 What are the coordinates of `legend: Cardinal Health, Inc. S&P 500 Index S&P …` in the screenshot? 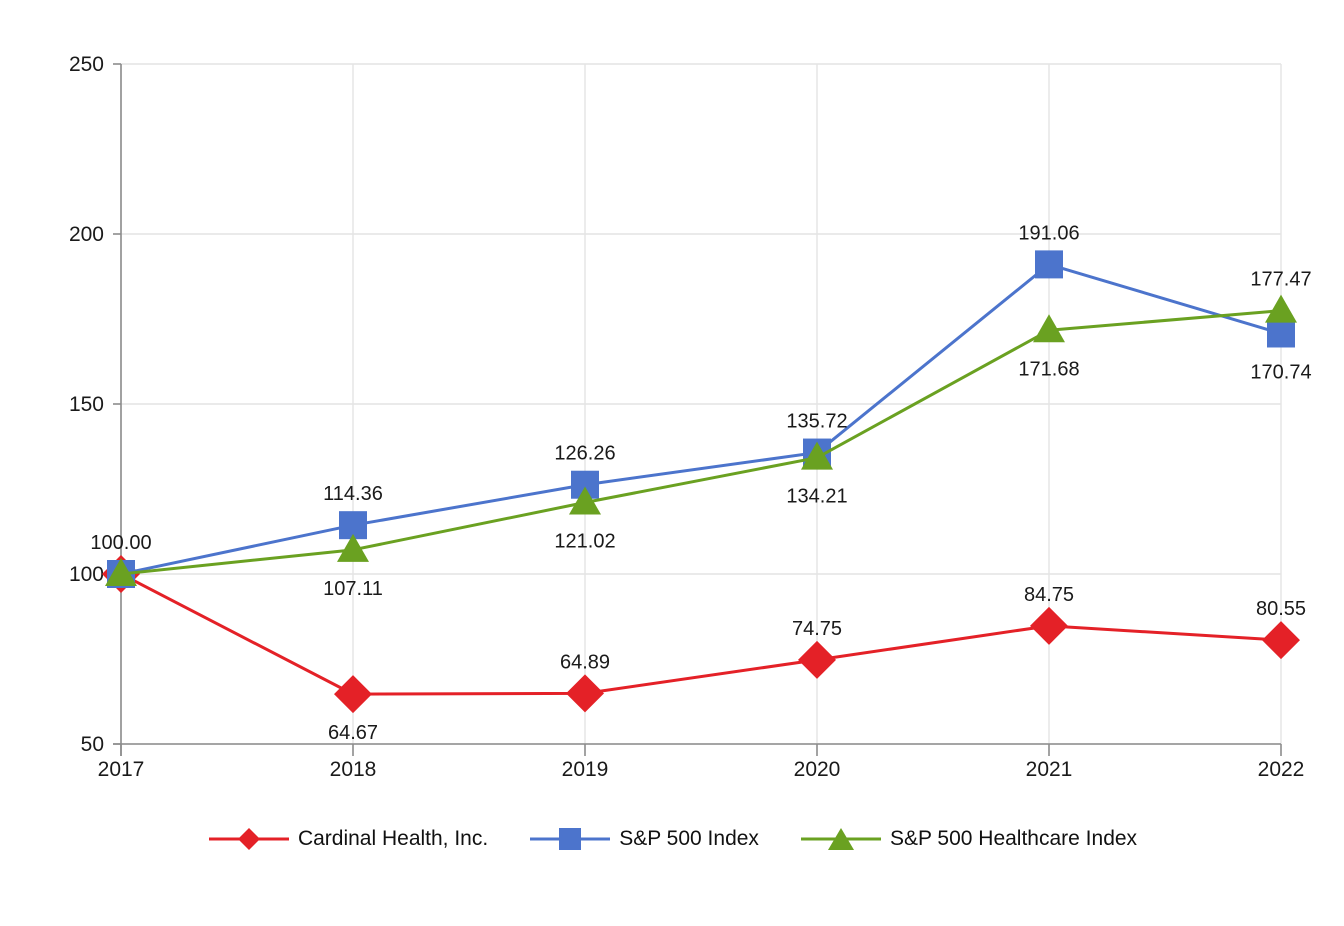 It's located at (672, 839).